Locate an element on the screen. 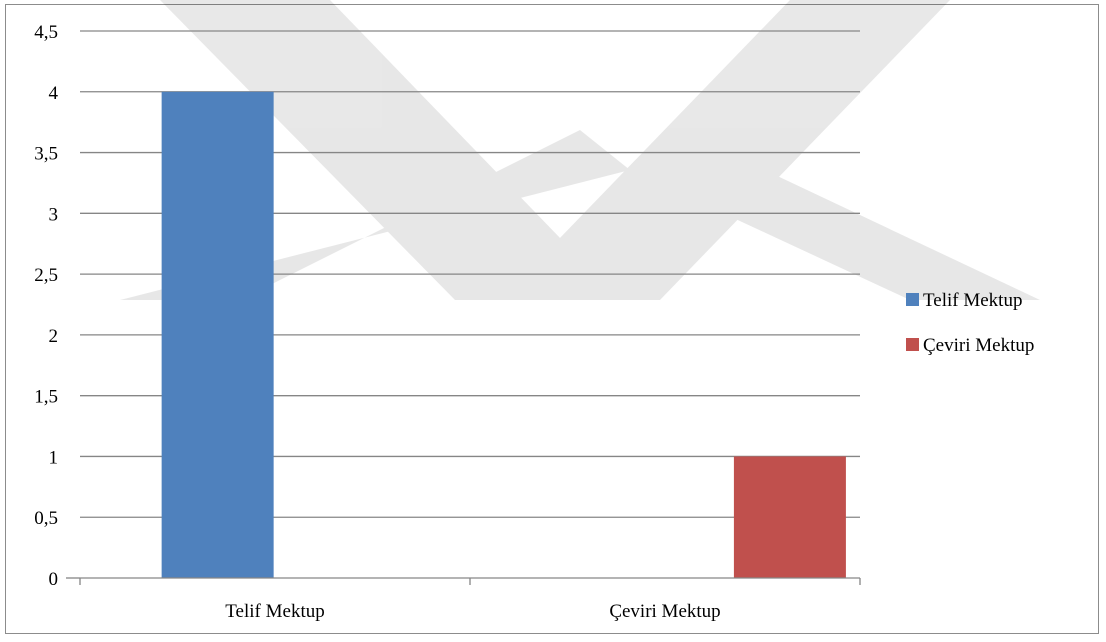 The width and height of the screenshot is (1106, 642). x-category-labels: Telif Mektup Çeviri Mektup is located at coordinates (472, 611).